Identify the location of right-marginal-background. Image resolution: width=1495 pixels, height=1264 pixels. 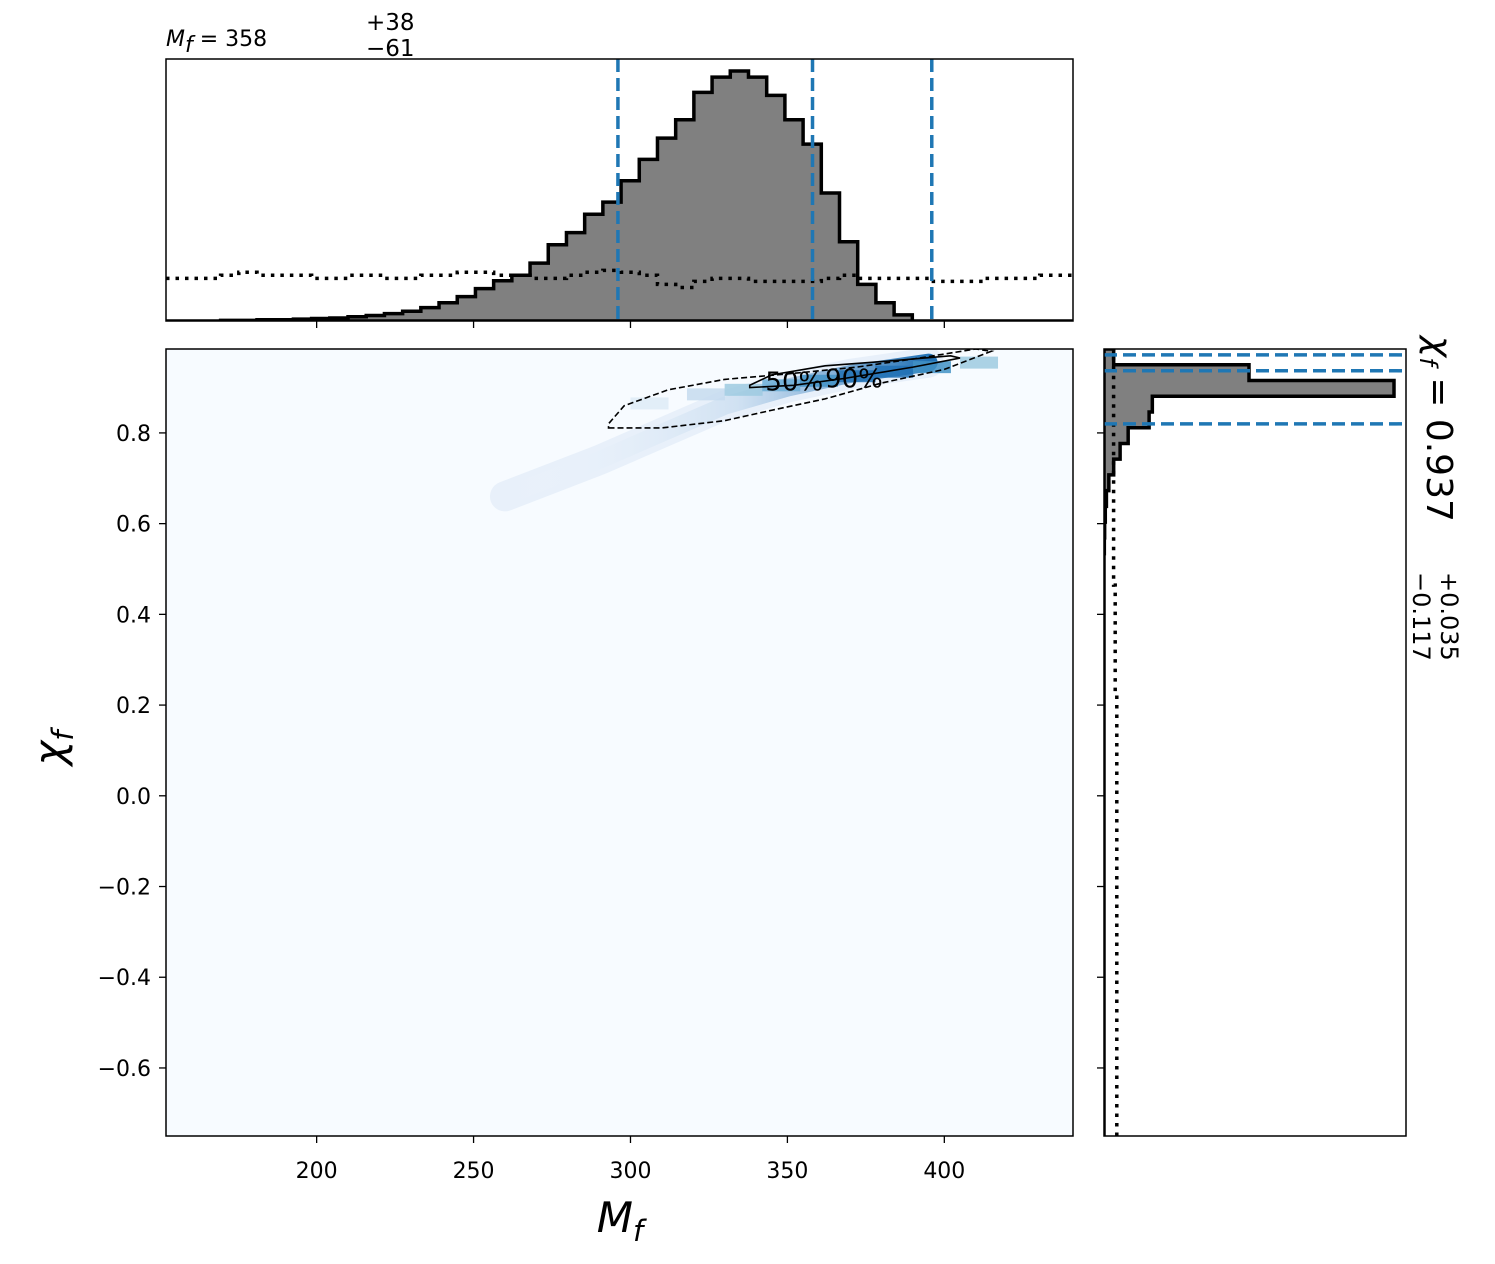
(1255, 742).